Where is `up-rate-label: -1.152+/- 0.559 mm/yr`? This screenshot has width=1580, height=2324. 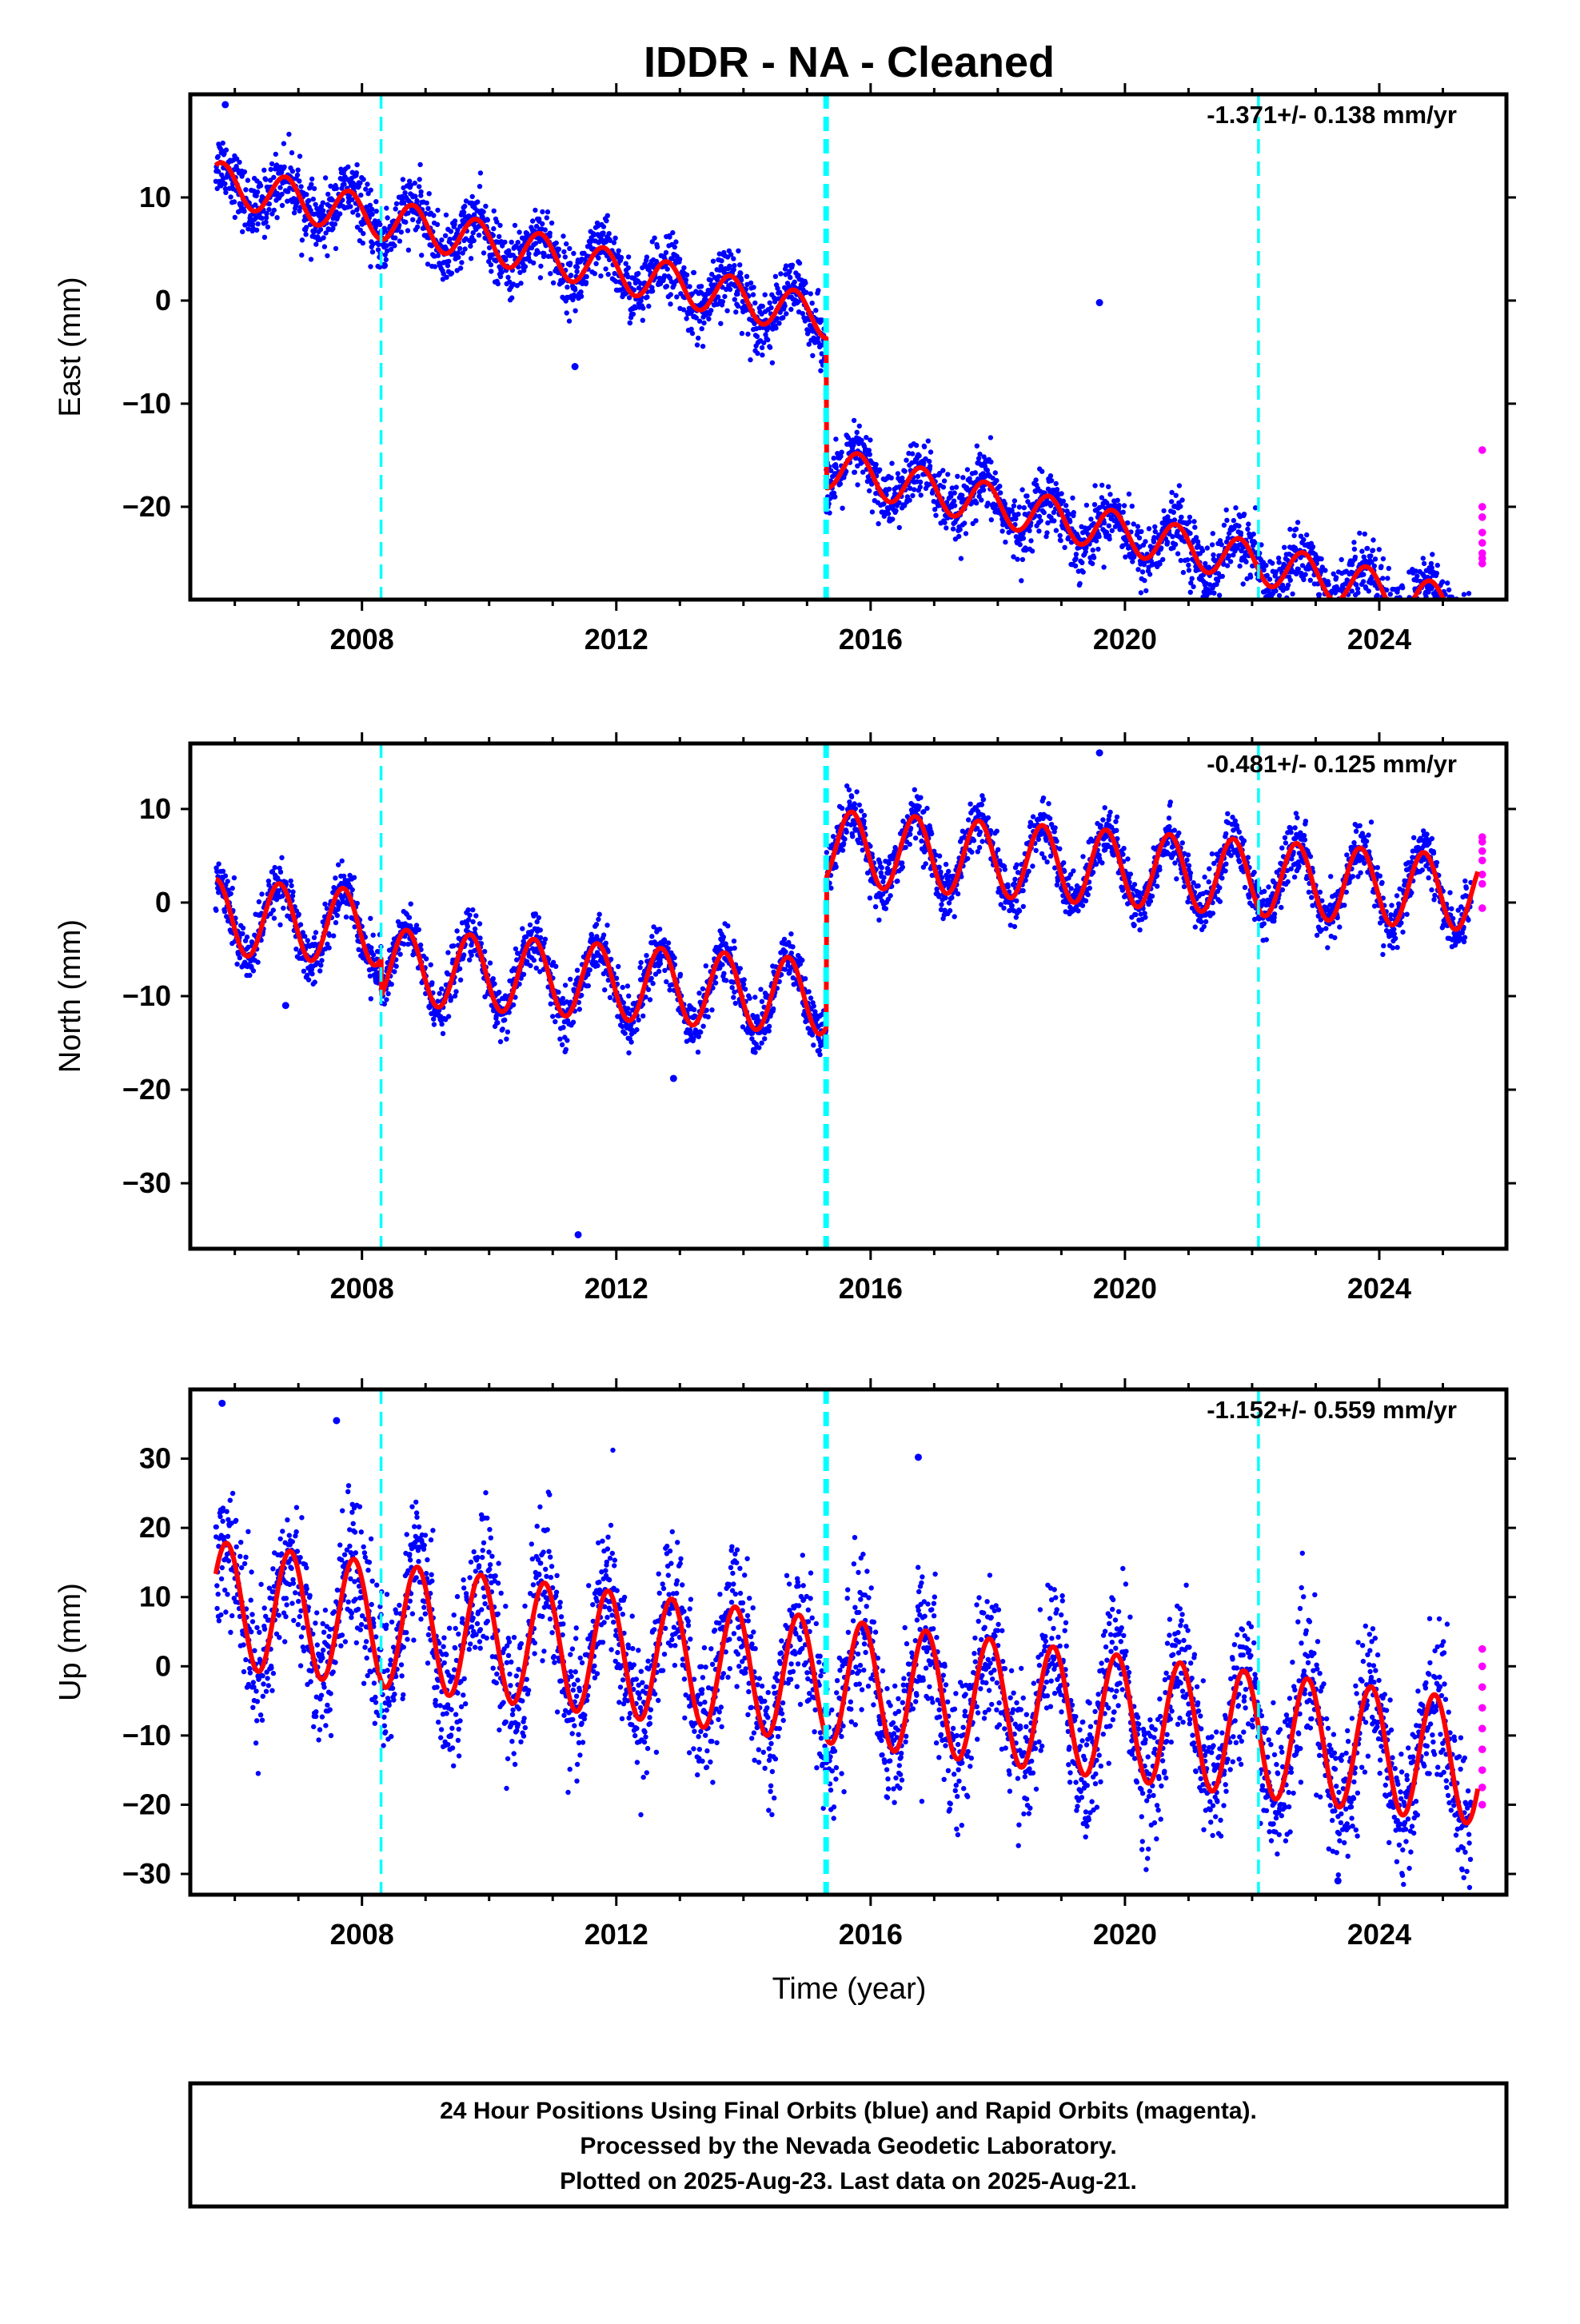 up-rate-label: -1.152+/- 0.559 mm/yr is located at coordinates (1332, 1410).